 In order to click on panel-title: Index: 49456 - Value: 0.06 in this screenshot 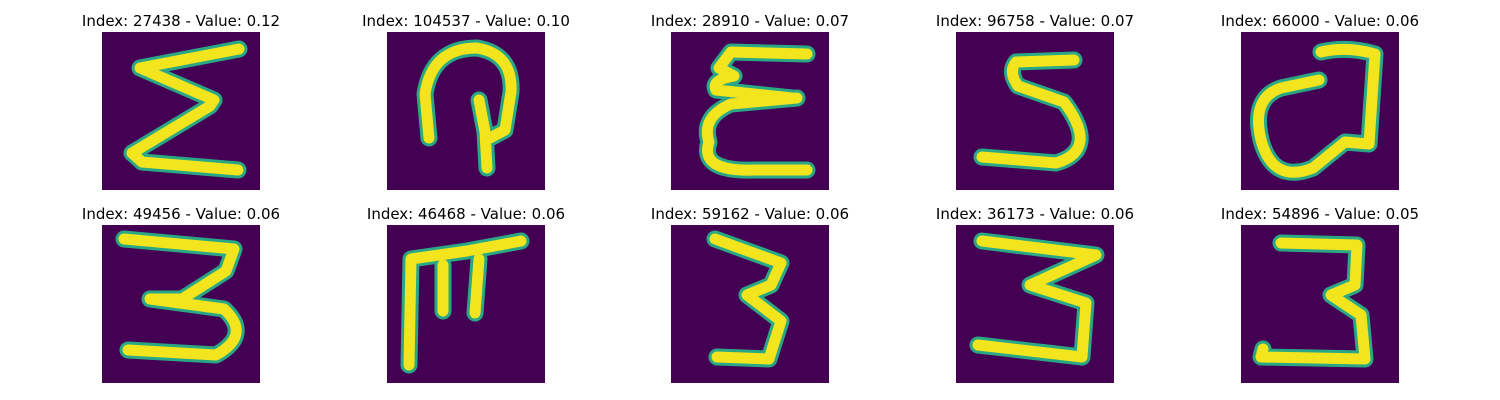, I will do `click(181, 214)`.